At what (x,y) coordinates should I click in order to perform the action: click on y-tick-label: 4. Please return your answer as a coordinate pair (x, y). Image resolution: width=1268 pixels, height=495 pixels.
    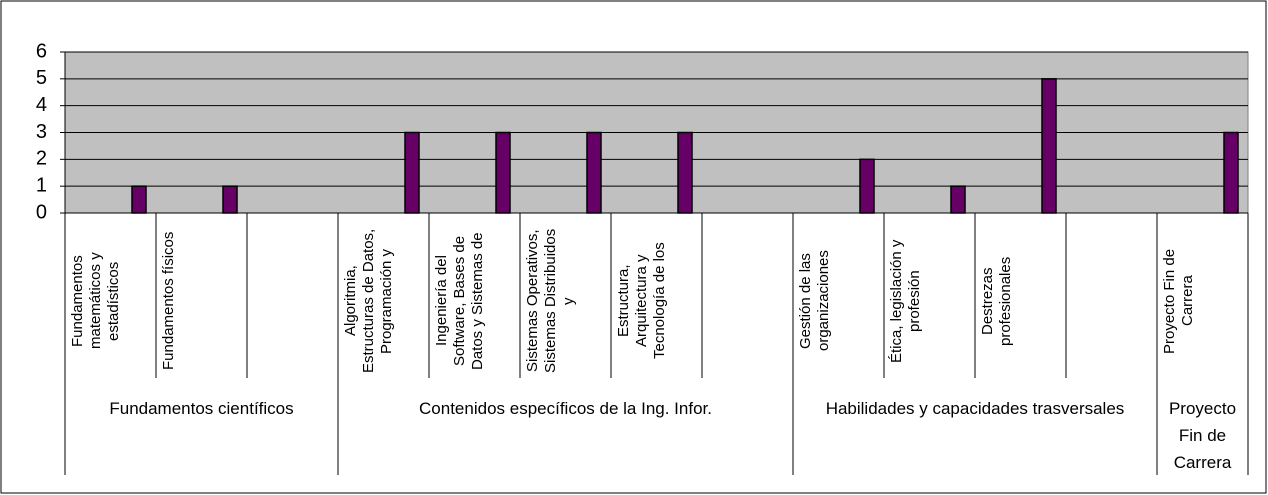
    Looking at the image, I should click on (41, 105).